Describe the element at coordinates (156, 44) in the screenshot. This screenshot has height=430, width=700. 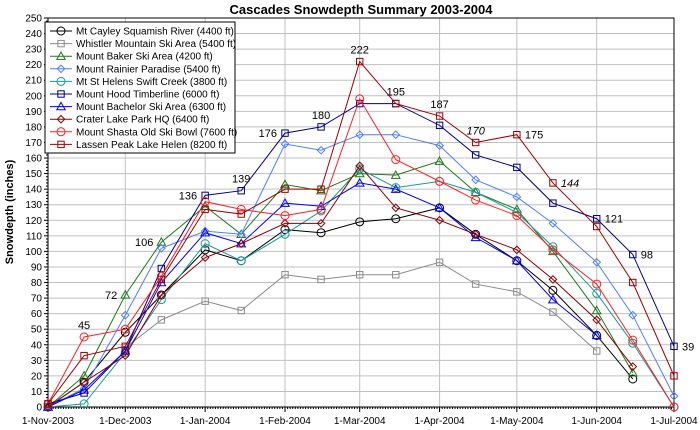
I see `legend-label: Whistler Mountain Ski Area (5400 ft)` at that location.